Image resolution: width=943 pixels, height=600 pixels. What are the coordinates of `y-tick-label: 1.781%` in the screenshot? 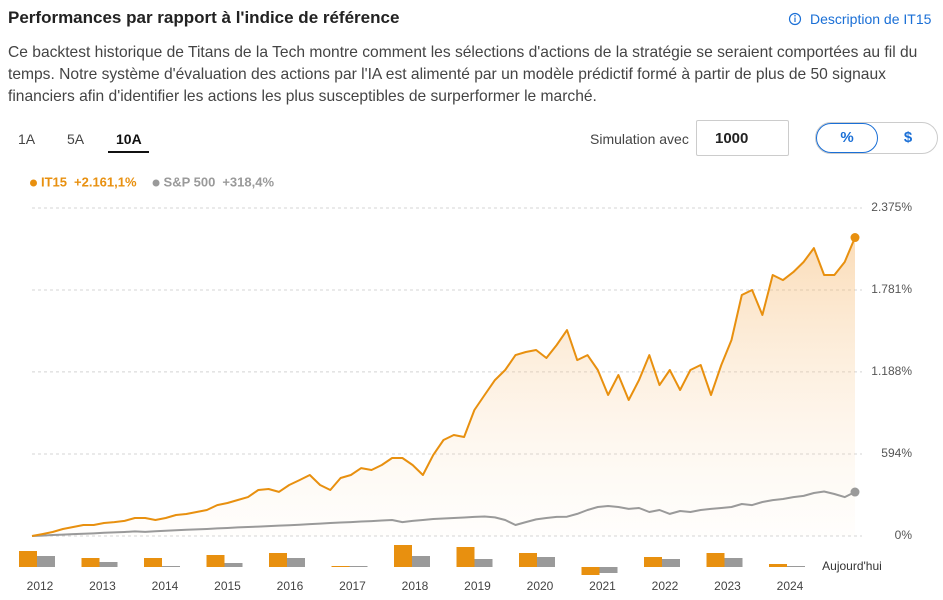 It's located at (891, 289).